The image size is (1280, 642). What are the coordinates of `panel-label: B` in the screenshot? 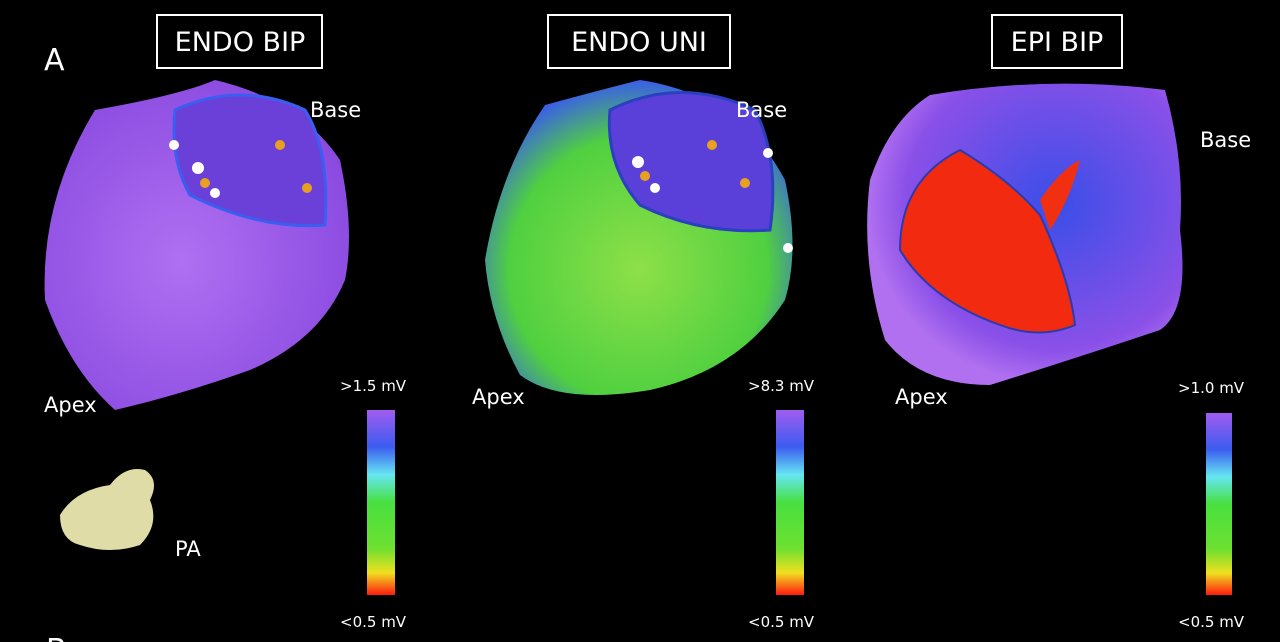 It's located at (56, 637).